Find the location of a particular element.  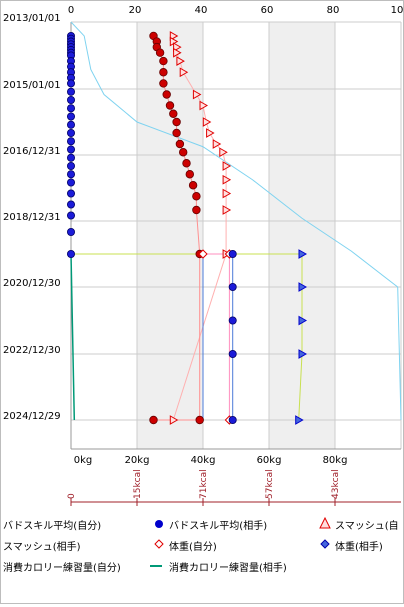

legend-label-weight-self: 体重(自分) is located at coordinates (193, 547).